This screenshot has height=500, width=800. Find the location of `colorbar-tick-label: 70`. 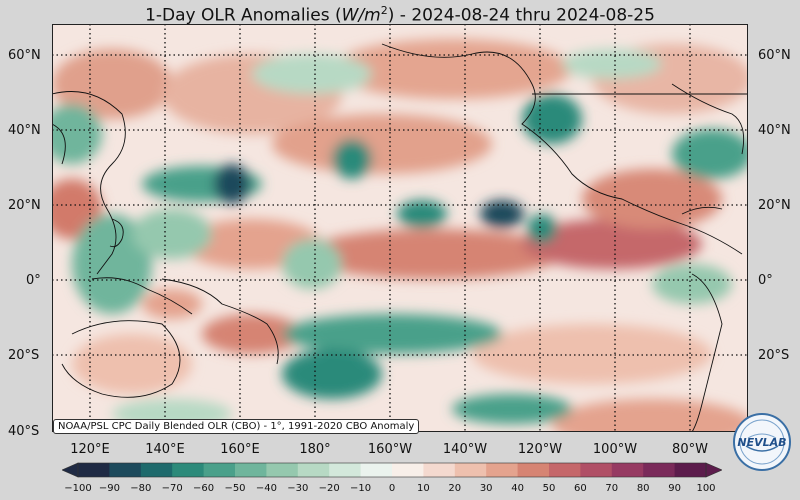

colorbar-tick-label: 70 is located at coordinates (612, 488).